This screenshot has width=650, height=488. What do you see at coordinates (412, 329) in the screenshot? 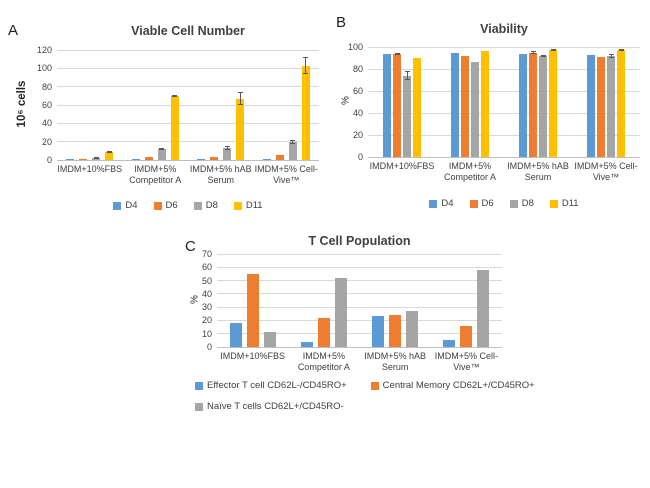
I see `bar-naïve-g3` at bounding box center [412, 329].